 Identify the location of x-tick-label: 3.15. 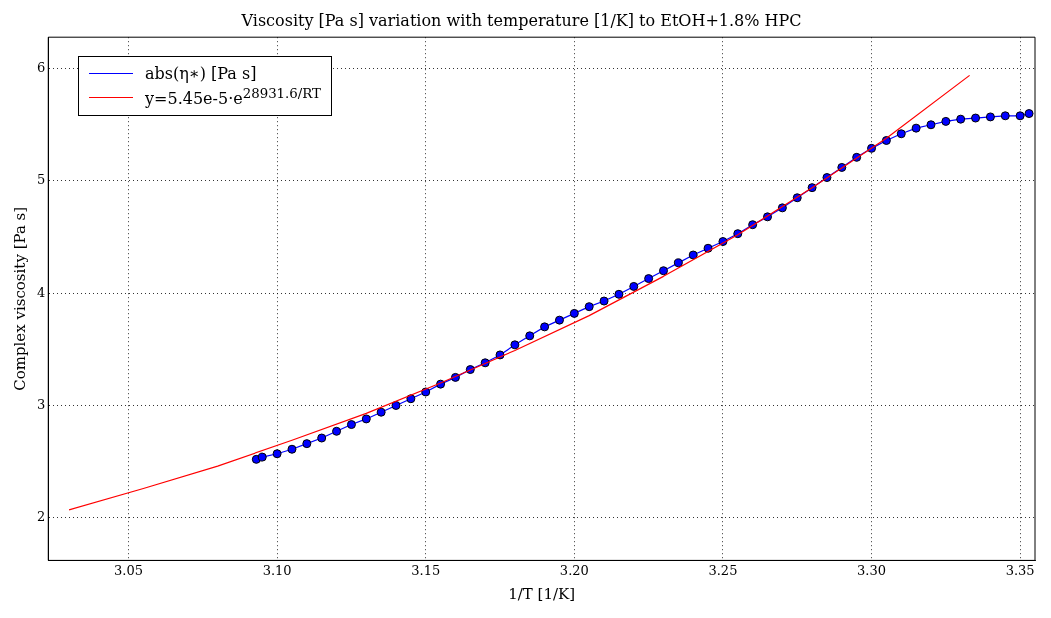
(426, 570).